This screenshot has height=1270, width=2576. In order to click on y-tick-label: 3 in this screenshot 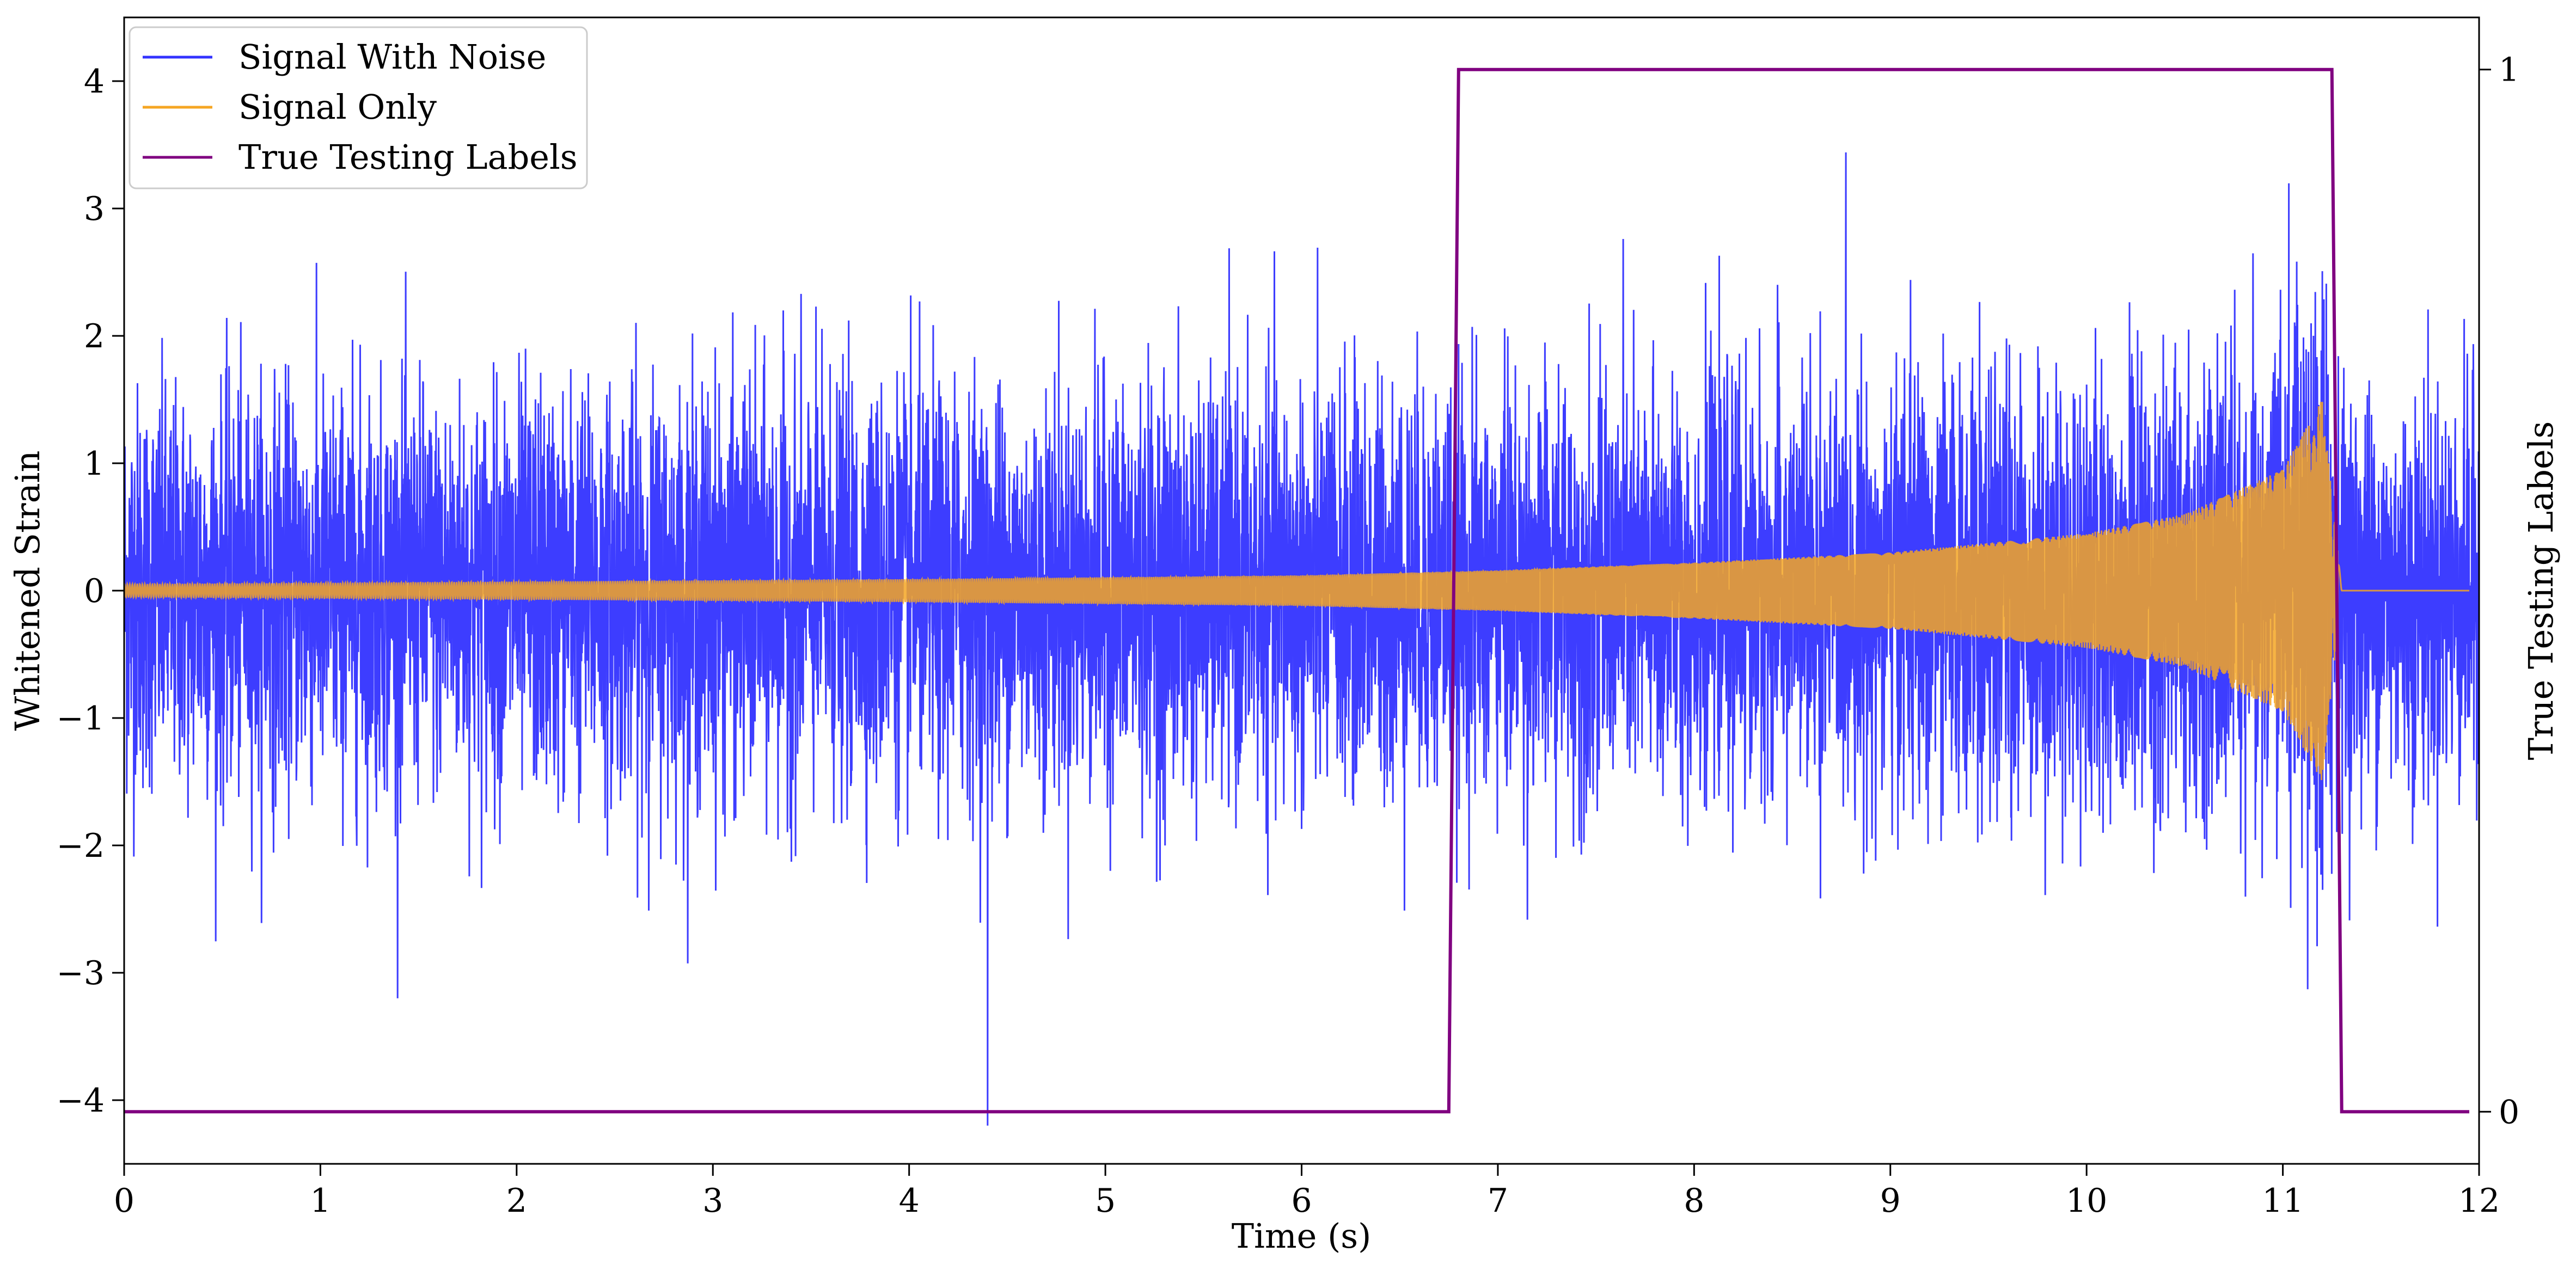, I will do `click(94, 209)`.